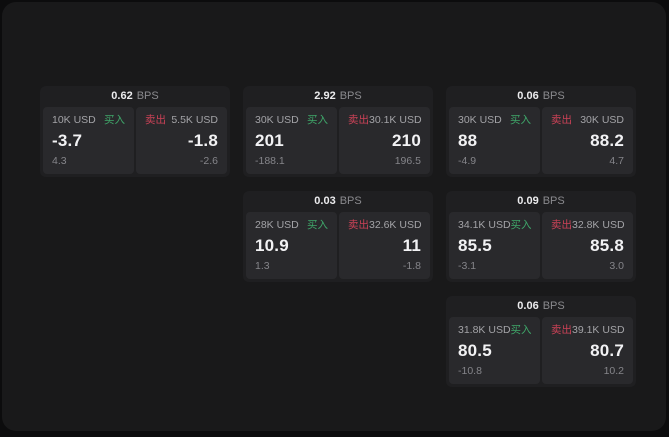  What do you see at coordinates (74, 120) in the screenshot?
I see `buy-amount: 10K USD` at bounding box center [74, 120].